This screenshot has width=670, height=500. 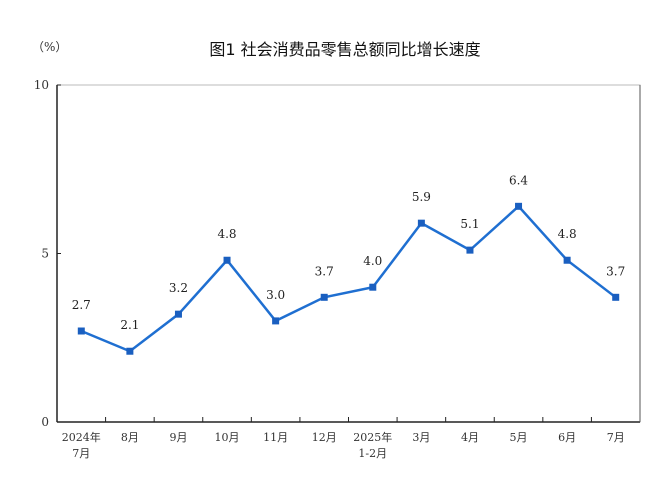 What do you see at coordinates (345, 49) in the screenshot?
I see `chart-title: 图1 社会消费品零售总额同比增长速度` at bounding box center [345, 49].